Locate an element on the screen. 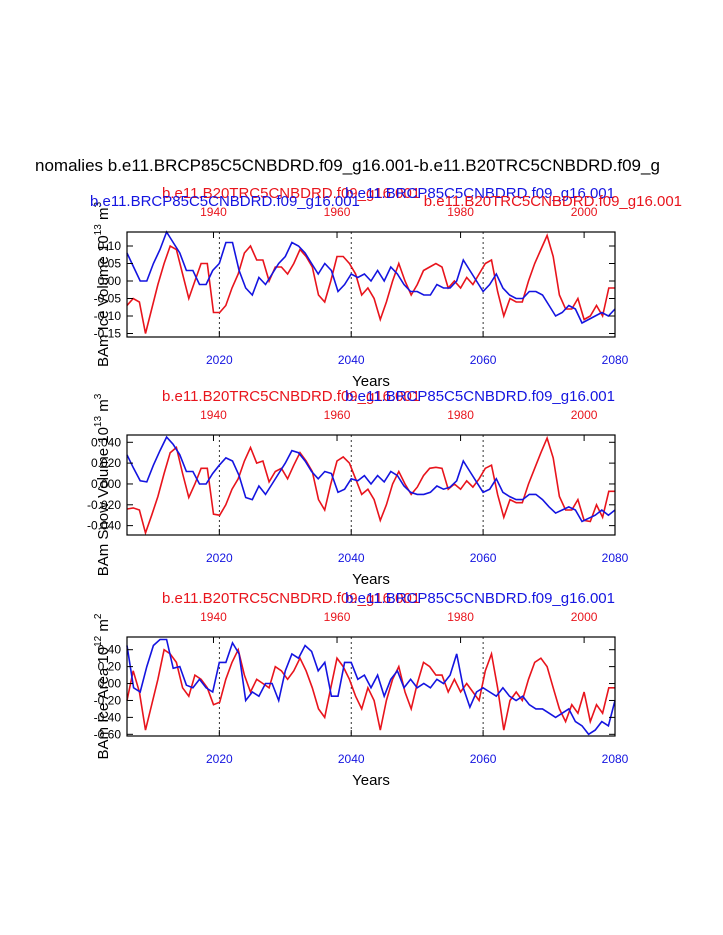  y-tick-label: -0.040 is located at coordinates (104, 526).